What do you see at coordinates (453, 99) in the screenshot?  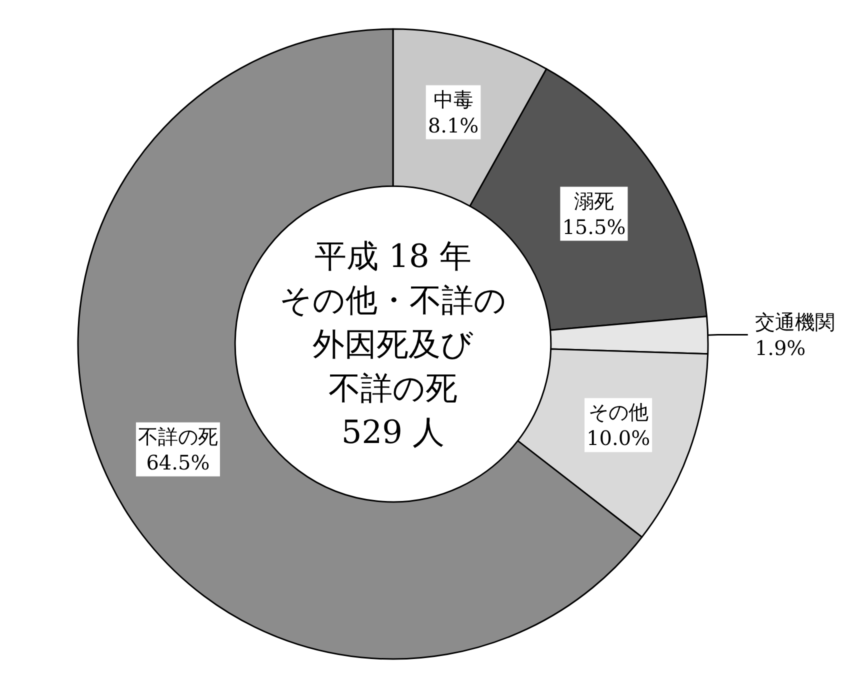 I see `slice-label: 中毒` at bounding box center [453, 99].